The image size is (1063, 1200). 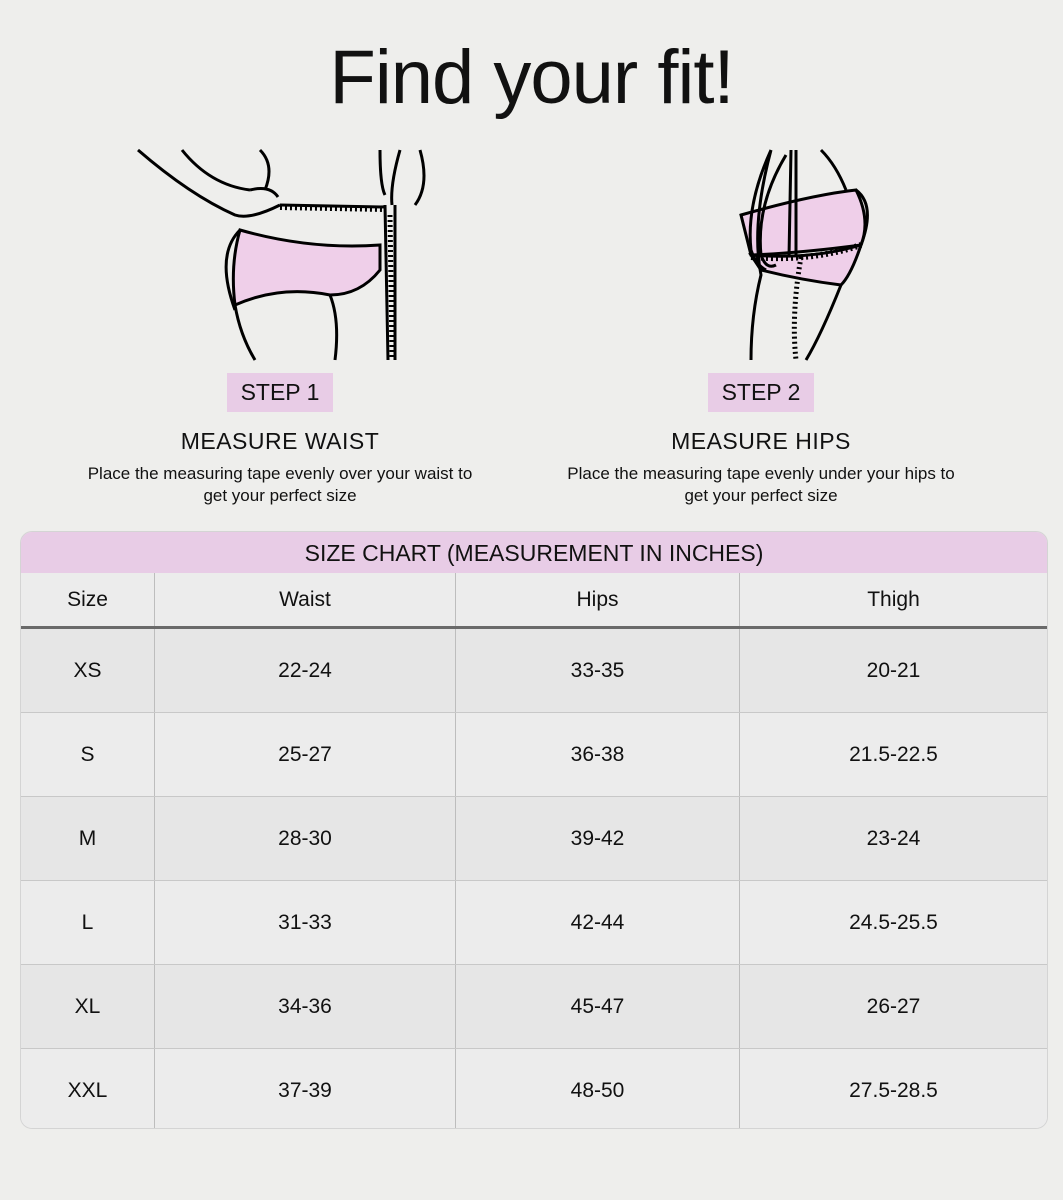 I want to click on table-row: M 28-30 39-42 23-24, so click(x=534, y=838).